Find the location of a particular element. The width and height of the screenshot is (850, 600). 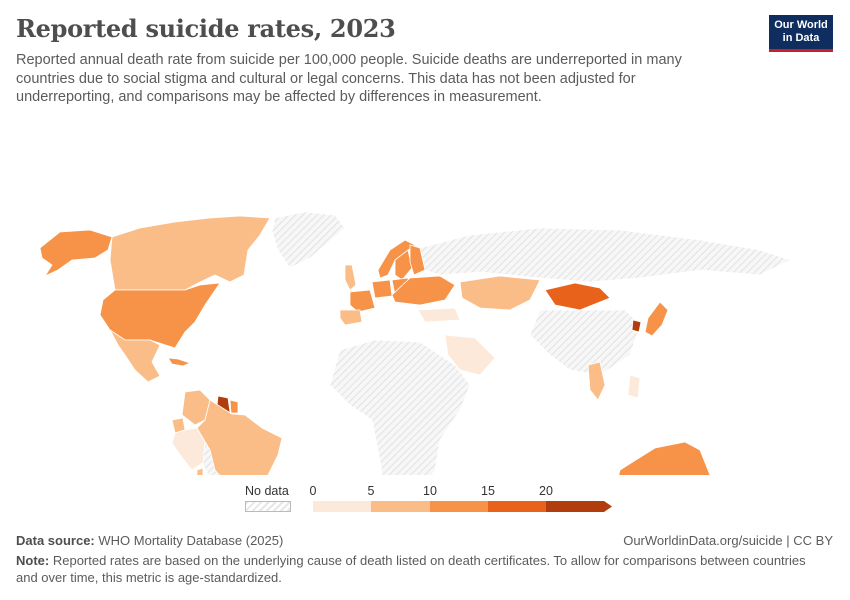

legend-tick-5: 5 is located at coordinates (371, 491).